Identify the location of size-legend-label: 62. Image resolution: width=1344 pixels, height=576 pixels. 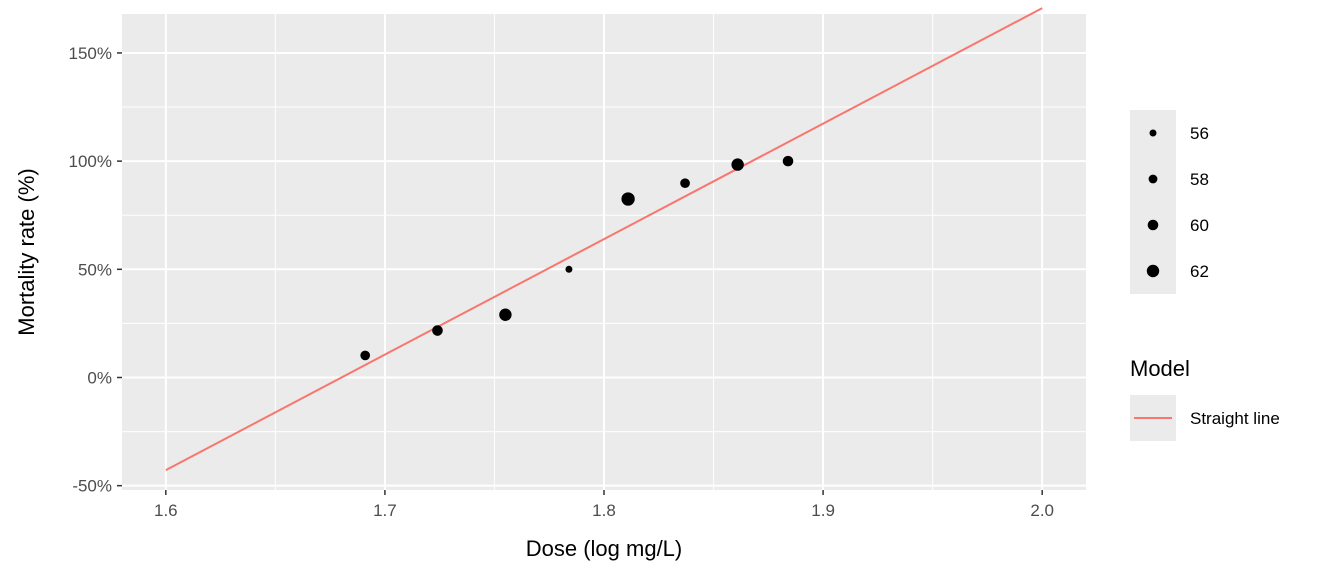
(1199, 271).